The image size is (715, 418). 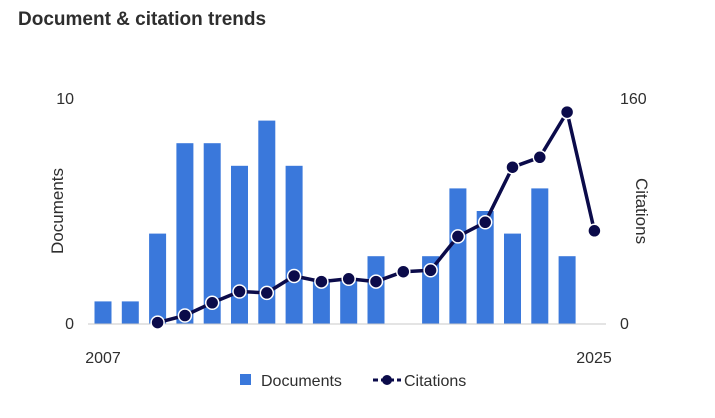 What do you see at coordinates (594, 231) in the screenshot?
I see `citations-point-2025` at bounding box center [594, 231].